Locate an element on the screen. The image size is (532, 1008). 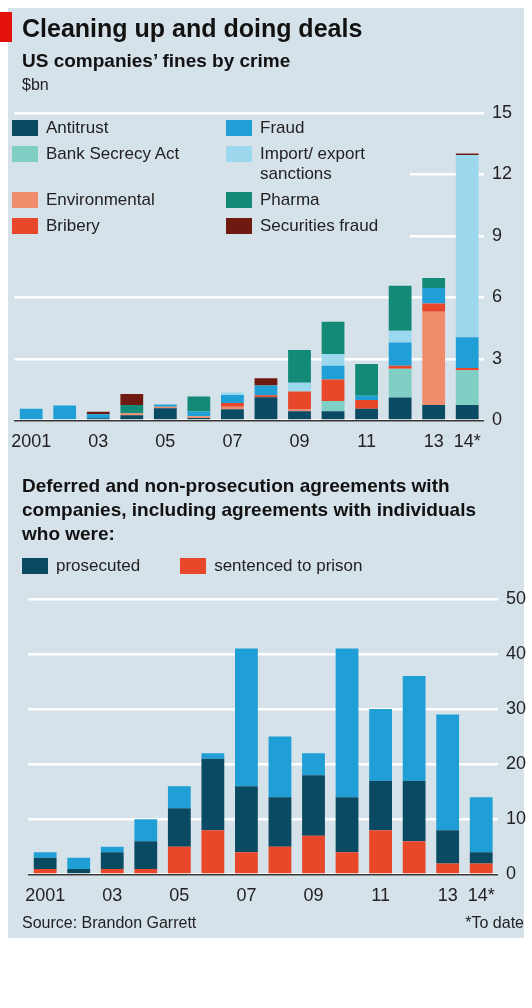
x-tick-label: 11 is located at coordinates (380, 895).